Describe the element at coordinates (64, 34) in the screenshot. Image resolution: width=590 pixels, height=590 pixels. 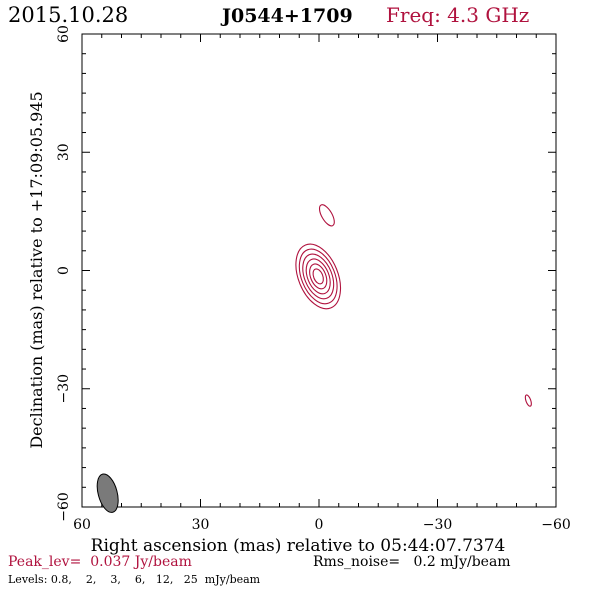
I see `y-tick-label: 60` at that location.